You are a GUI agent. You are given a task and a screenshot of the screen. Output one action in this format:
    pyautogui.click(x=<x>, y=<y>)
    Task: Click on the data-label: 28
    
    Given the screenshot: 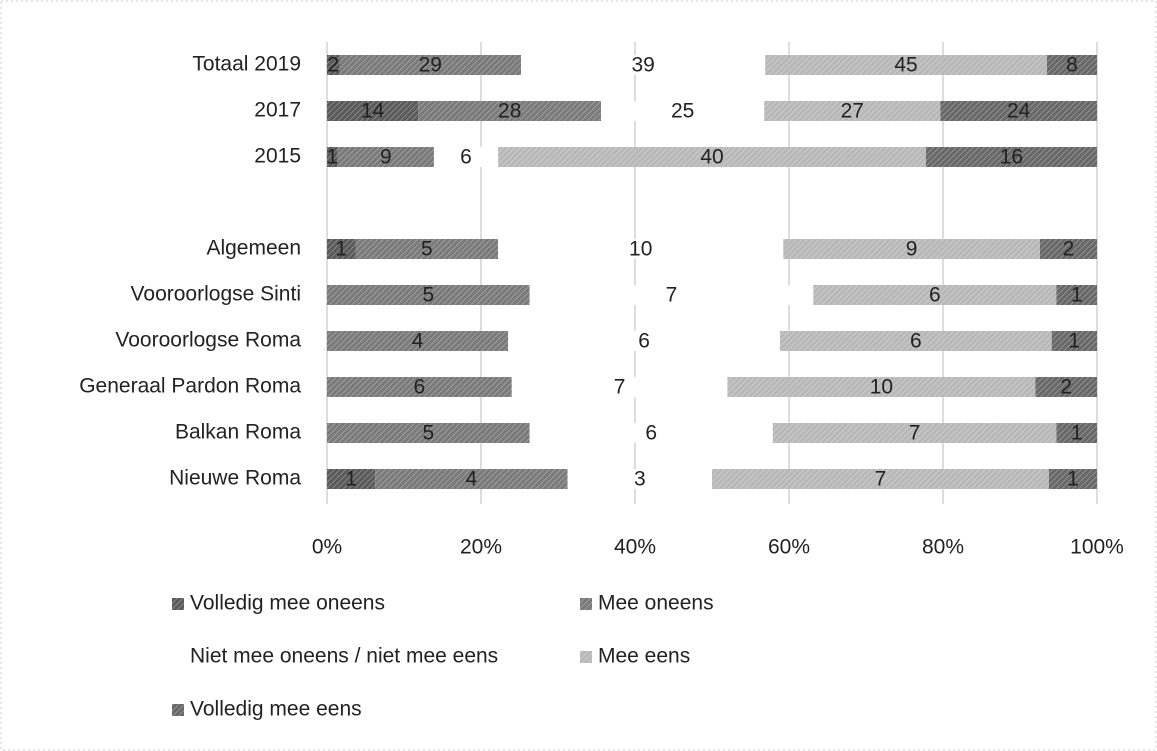 What is the action you would take?
    pyautogui.click(x=509, y=111)
    